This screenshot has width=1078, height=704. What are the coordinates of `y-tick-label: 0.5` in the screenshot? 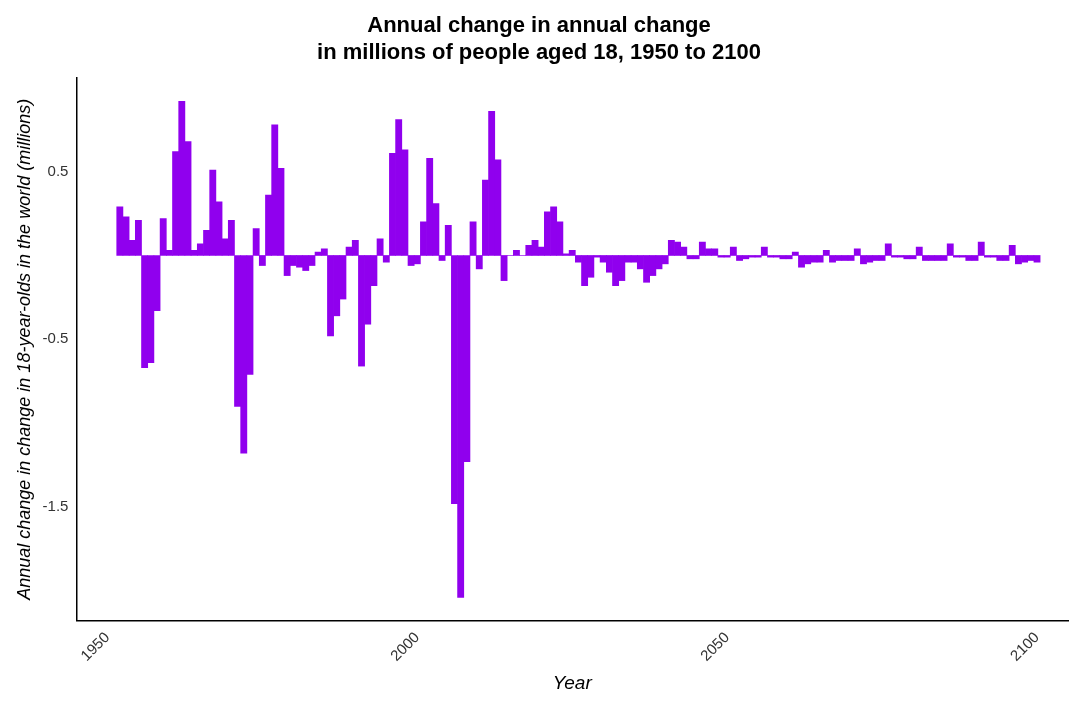 It's located at (58, 170).